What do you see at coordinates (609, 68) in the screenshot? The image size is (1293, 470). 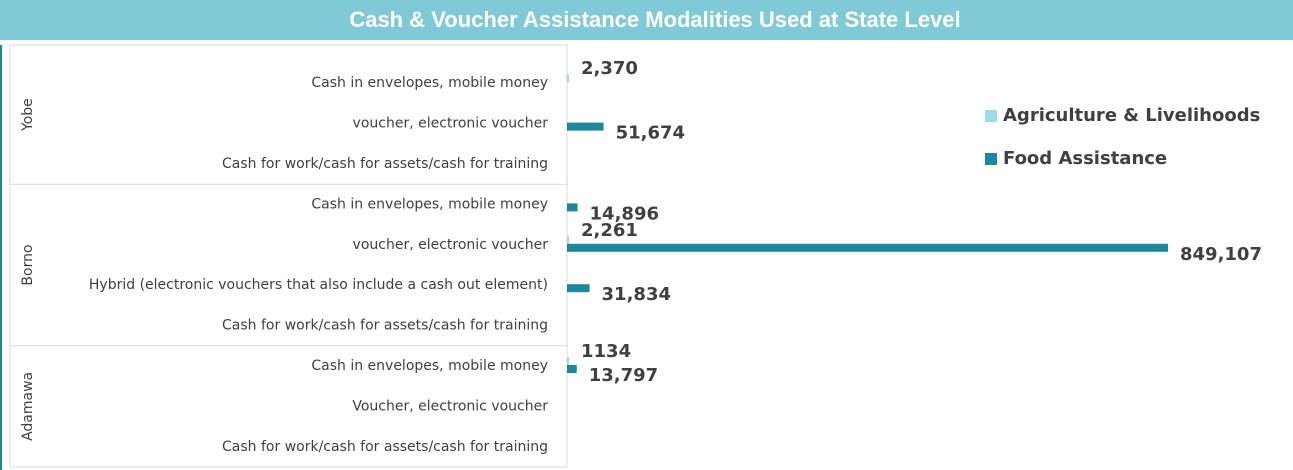 I see `value-label: 2,370` at bounding box center [609, 68].